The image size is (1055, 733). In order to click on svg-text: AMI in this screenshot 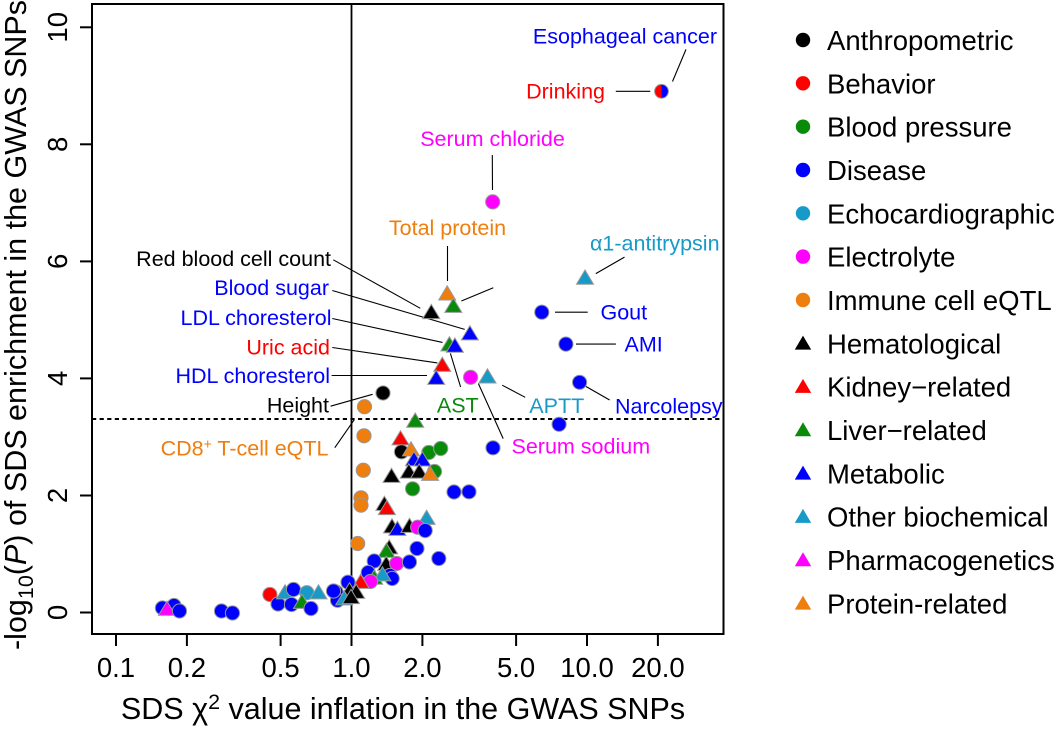, I will do `click(644, 345)`.